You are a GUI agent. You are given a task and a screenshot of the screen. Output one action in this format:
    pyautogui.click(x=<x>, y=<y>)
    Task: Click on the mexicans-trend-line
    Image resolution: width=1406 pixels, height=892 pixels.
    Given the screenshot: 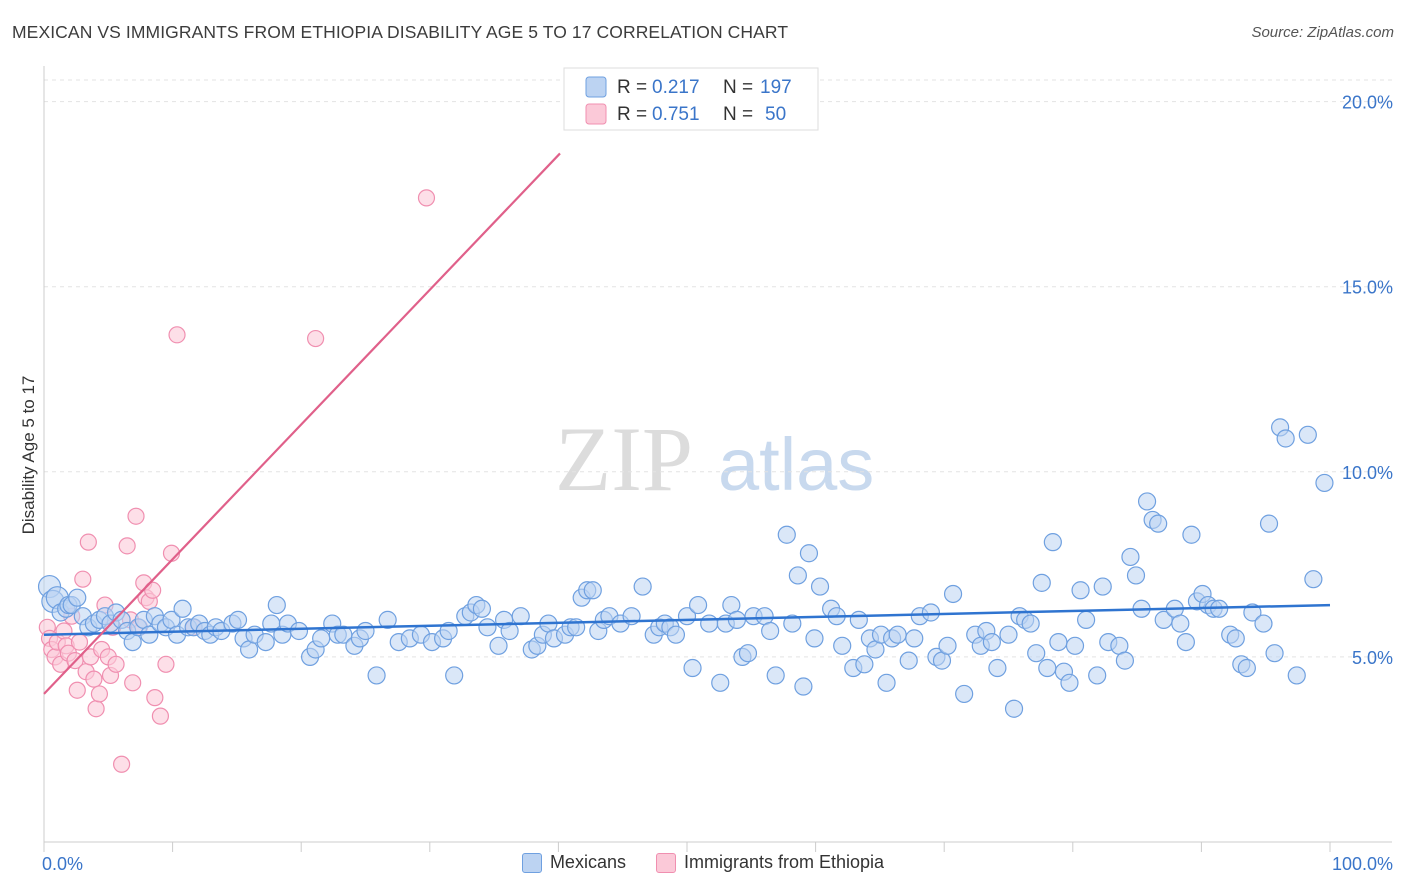 What is the action you would take?
    pyautogui.click(x=687, y=619)
    